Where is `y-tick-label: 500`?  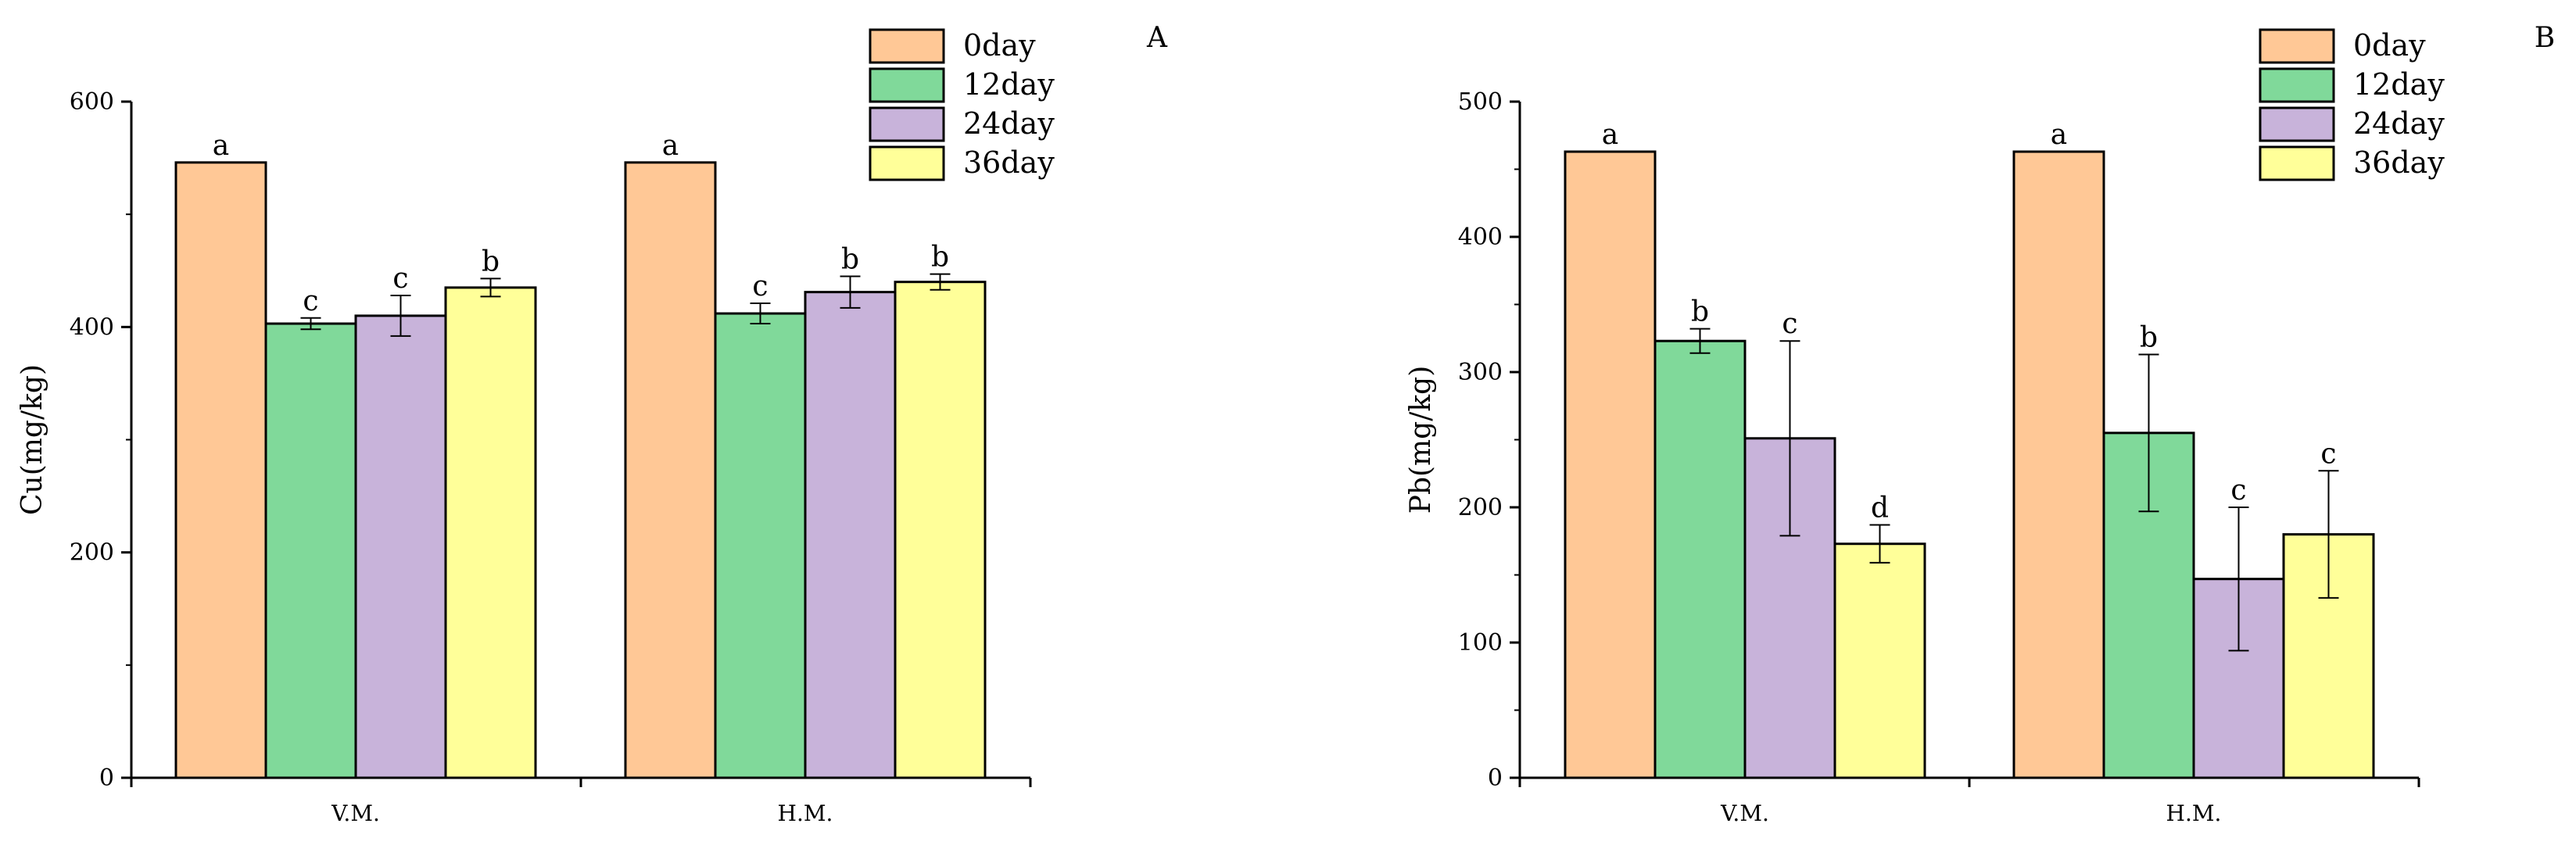
y-tick-label: 500 is located at coordinates (1480, 102).